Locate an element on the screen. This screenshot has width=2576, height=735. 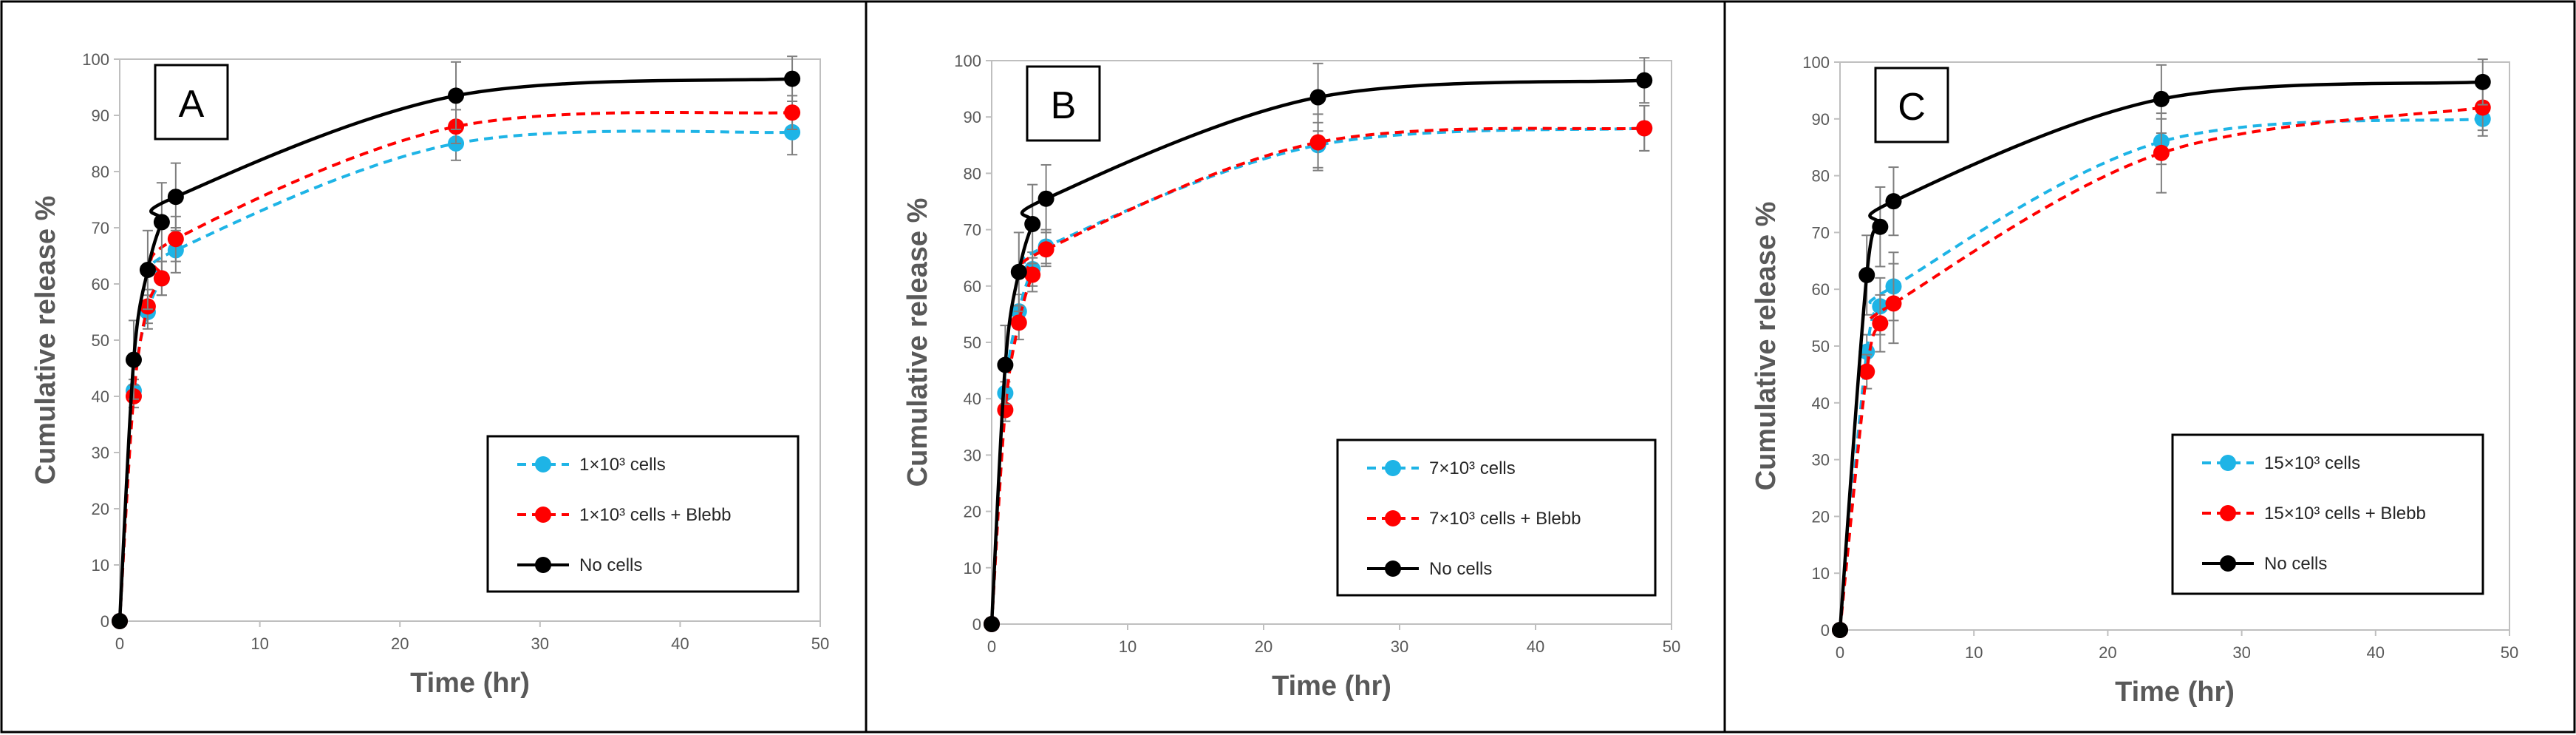
x-tick-label: 50 is located at coordinates (2509, 652).